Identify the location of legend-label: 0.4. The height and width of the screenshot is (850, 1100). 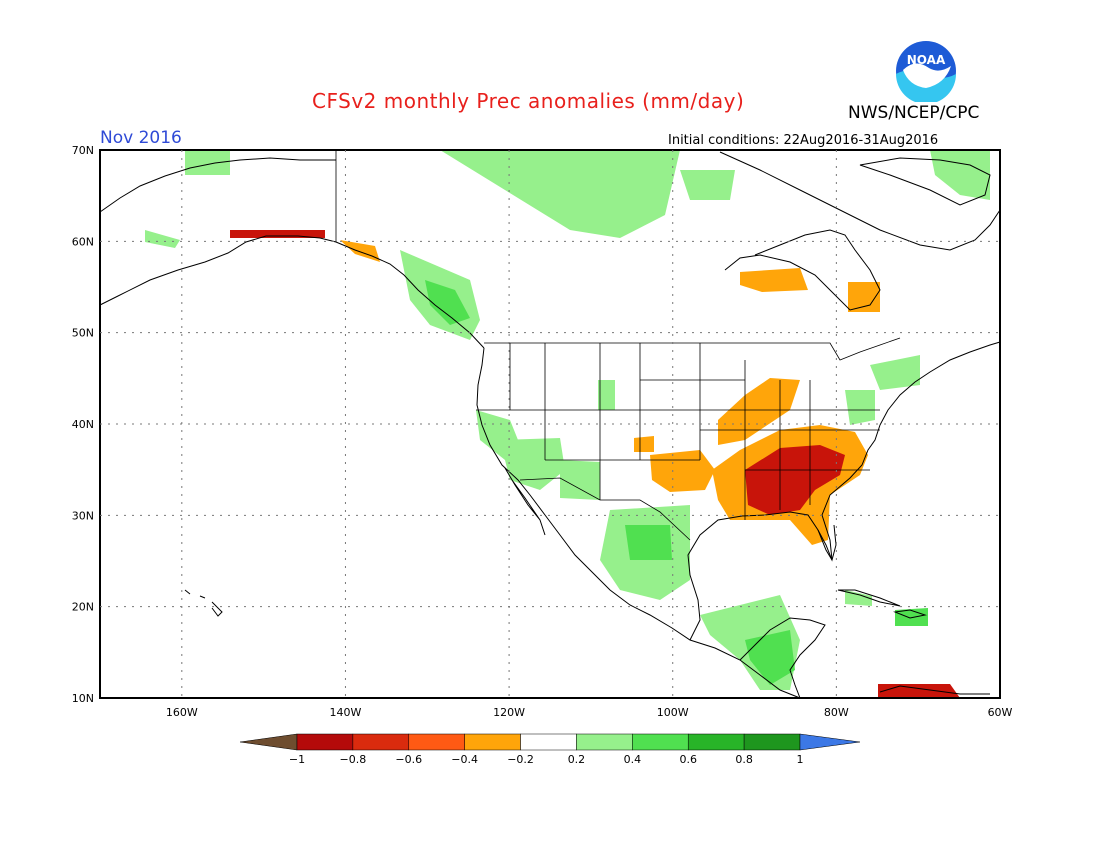
(633, 759).